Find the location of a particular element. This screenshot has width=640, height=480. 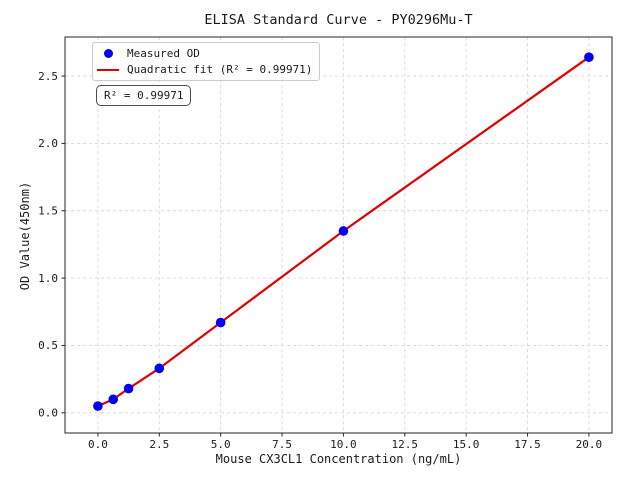

legend-label: Measured OD is located at coordinates (163, 53).